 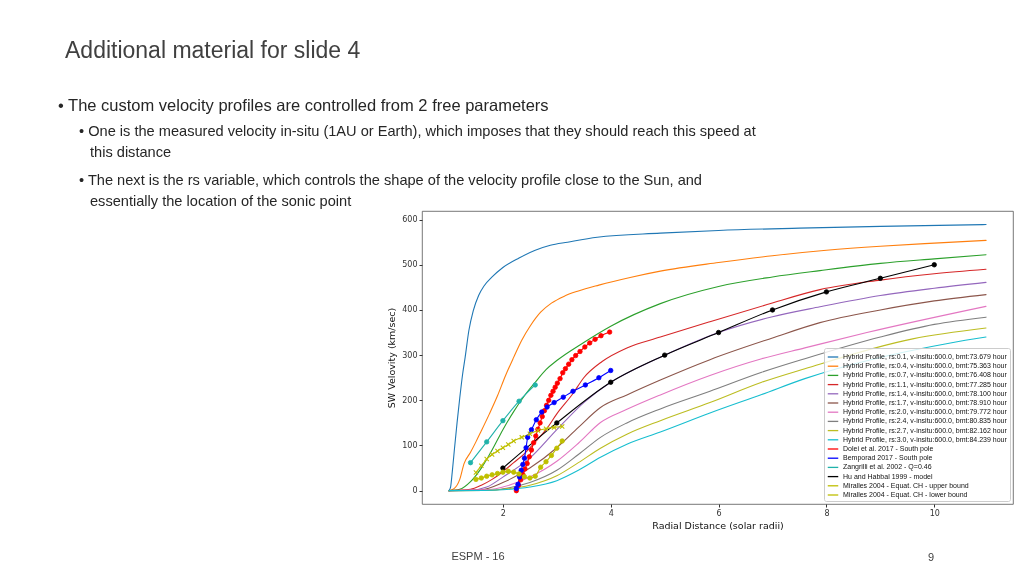 I want to click on y-tick-label: 300, so click(x=410, y=355).